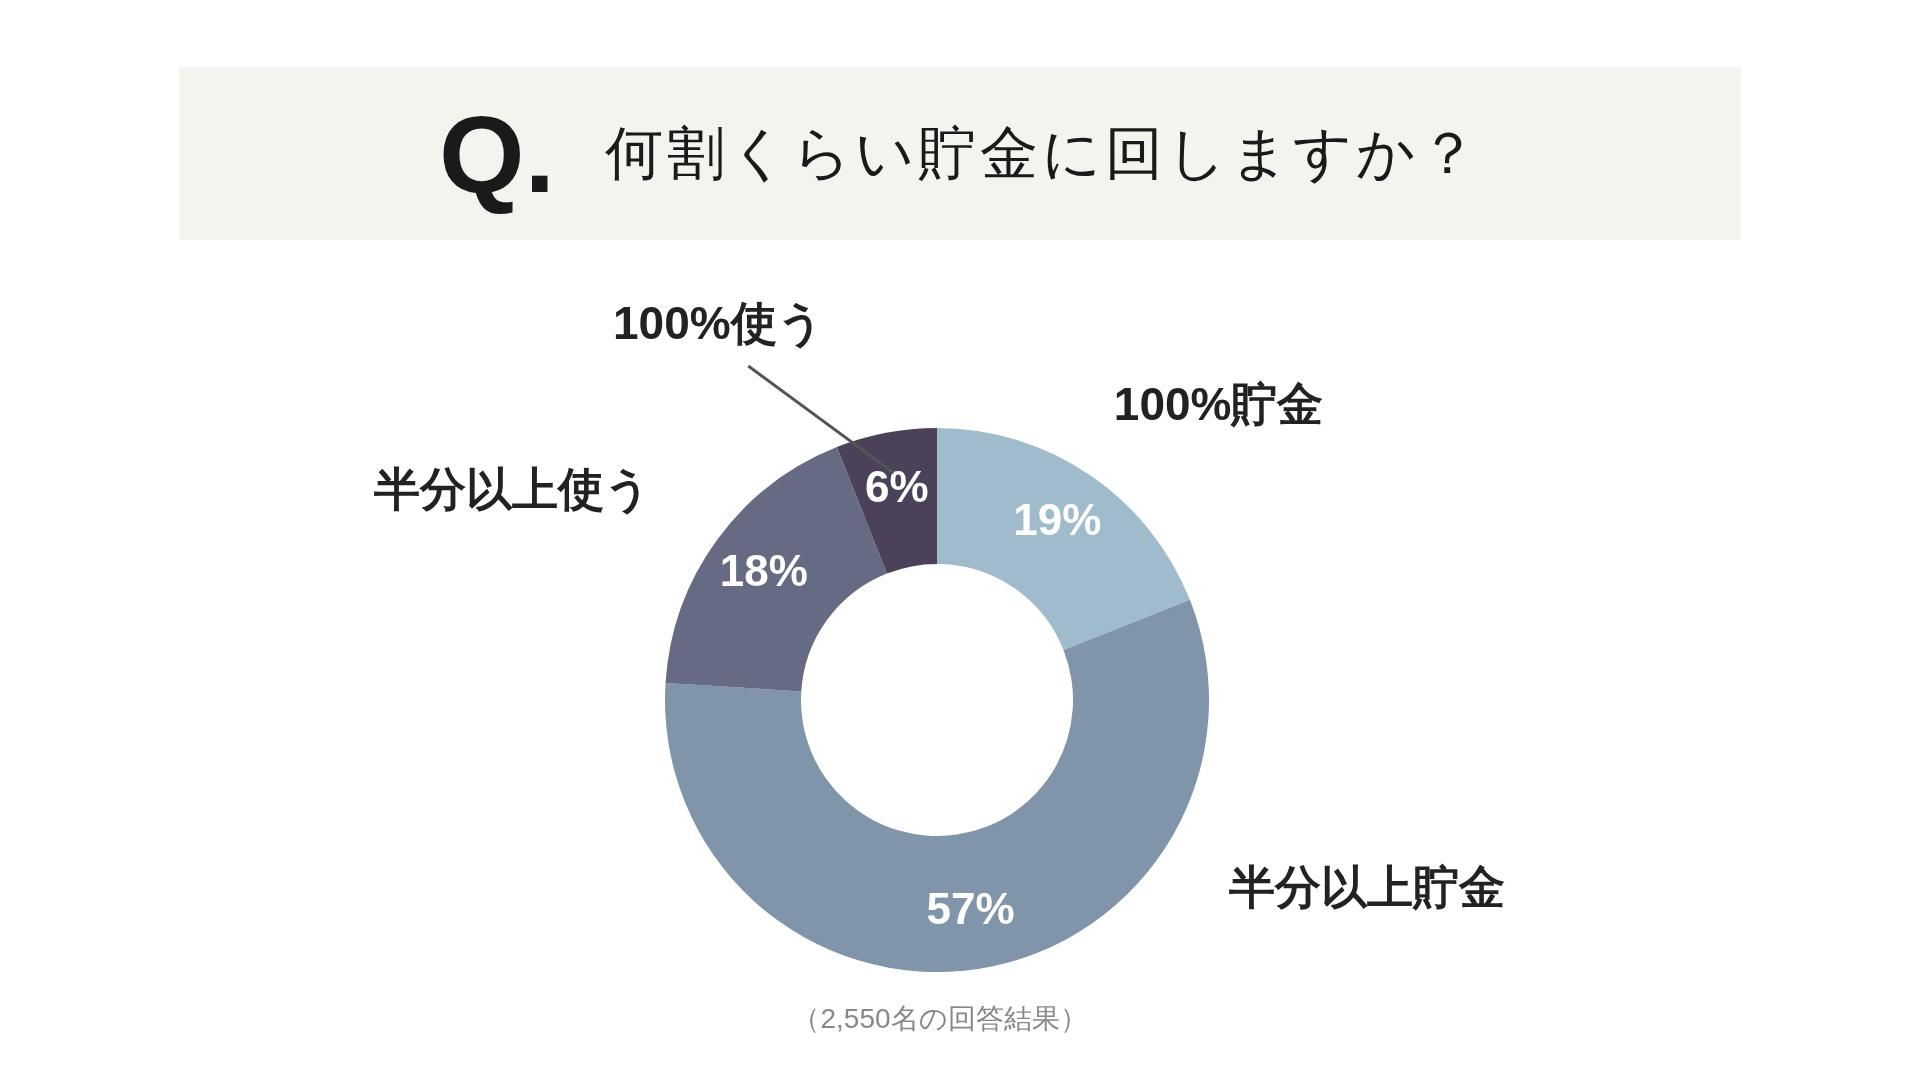  Describe the element at coordinates (940, 1019) in the screenshot. I see `text: （2,550名の回答結果）` at that location.